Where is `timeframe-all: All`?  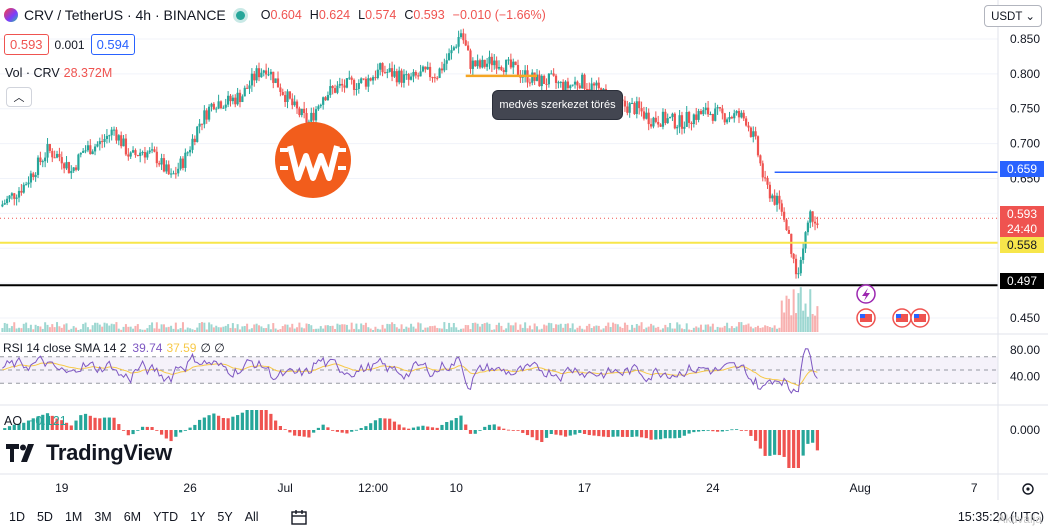
timeframe-all: All is located at coordinates (251, 517).